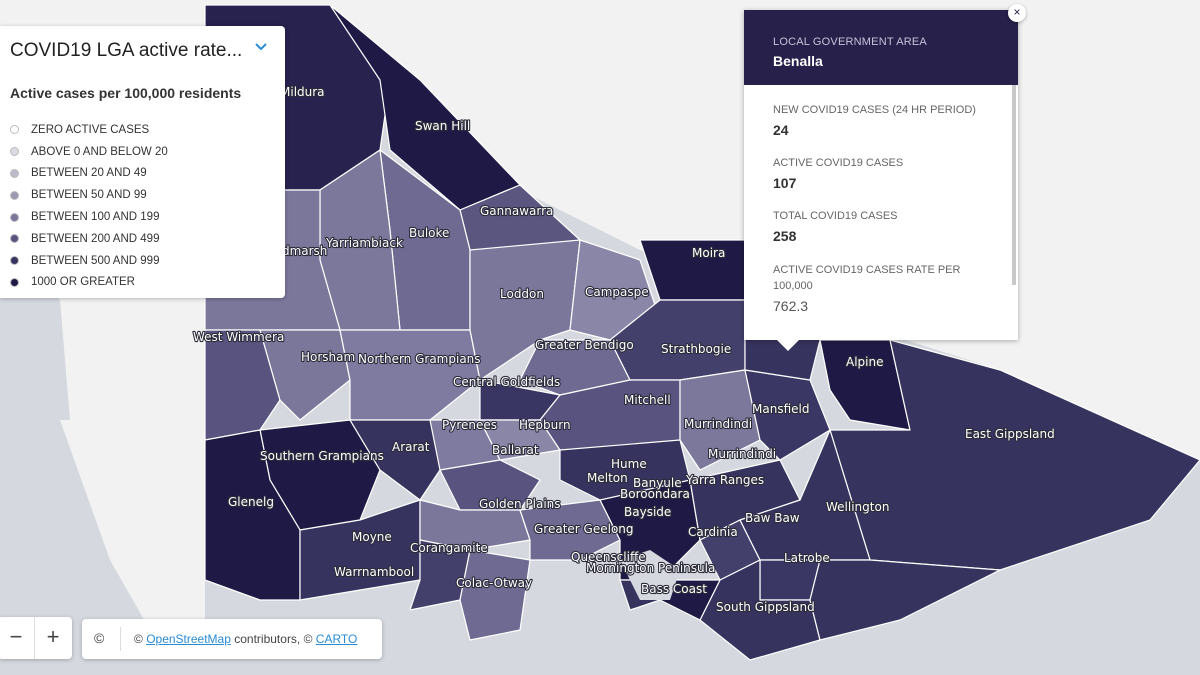 The height and width of the screenshot is (675, 1200). What do you see at coordinates (584, 529) in the screenshot?
I see `map-label: Greater Geelong` at bounding box center [584, 529].